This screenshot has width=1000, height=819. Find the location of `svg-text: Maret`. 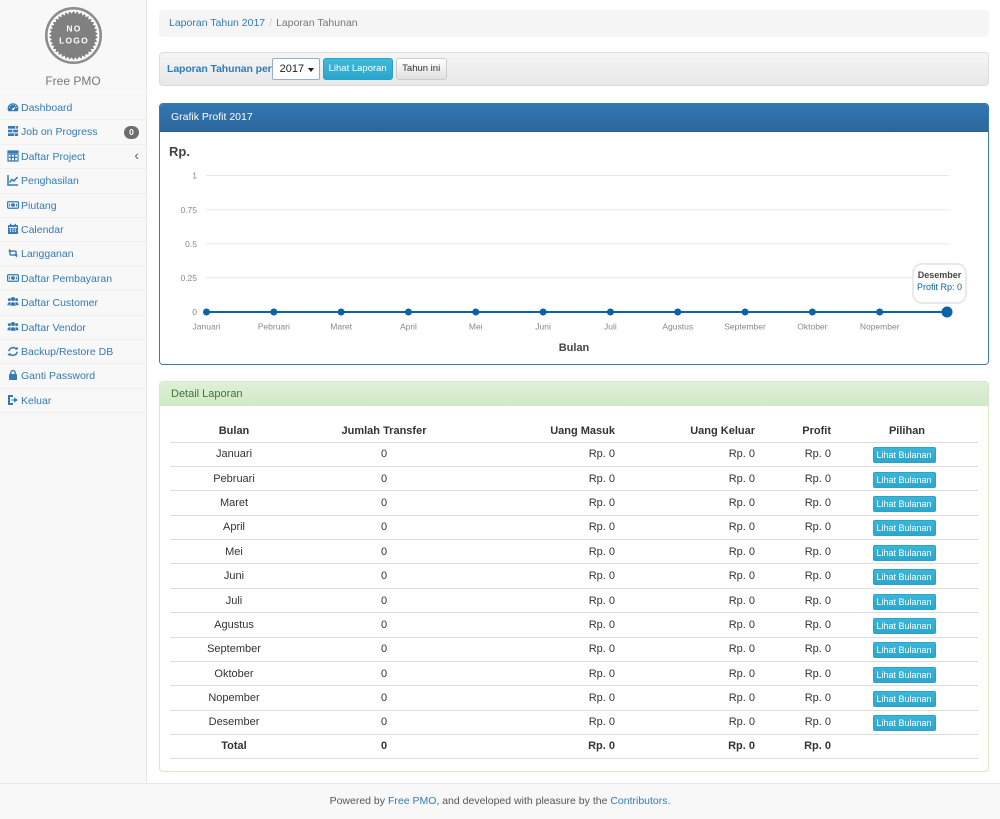

svg-text: Maret is located at coordinates (341, 327).